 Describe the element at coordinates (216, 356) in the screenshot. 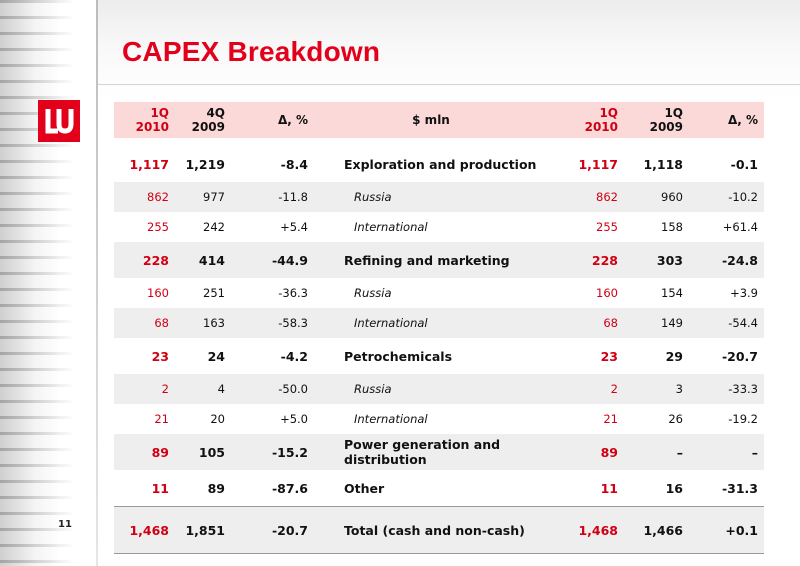

I see `cell: 24` at that location.